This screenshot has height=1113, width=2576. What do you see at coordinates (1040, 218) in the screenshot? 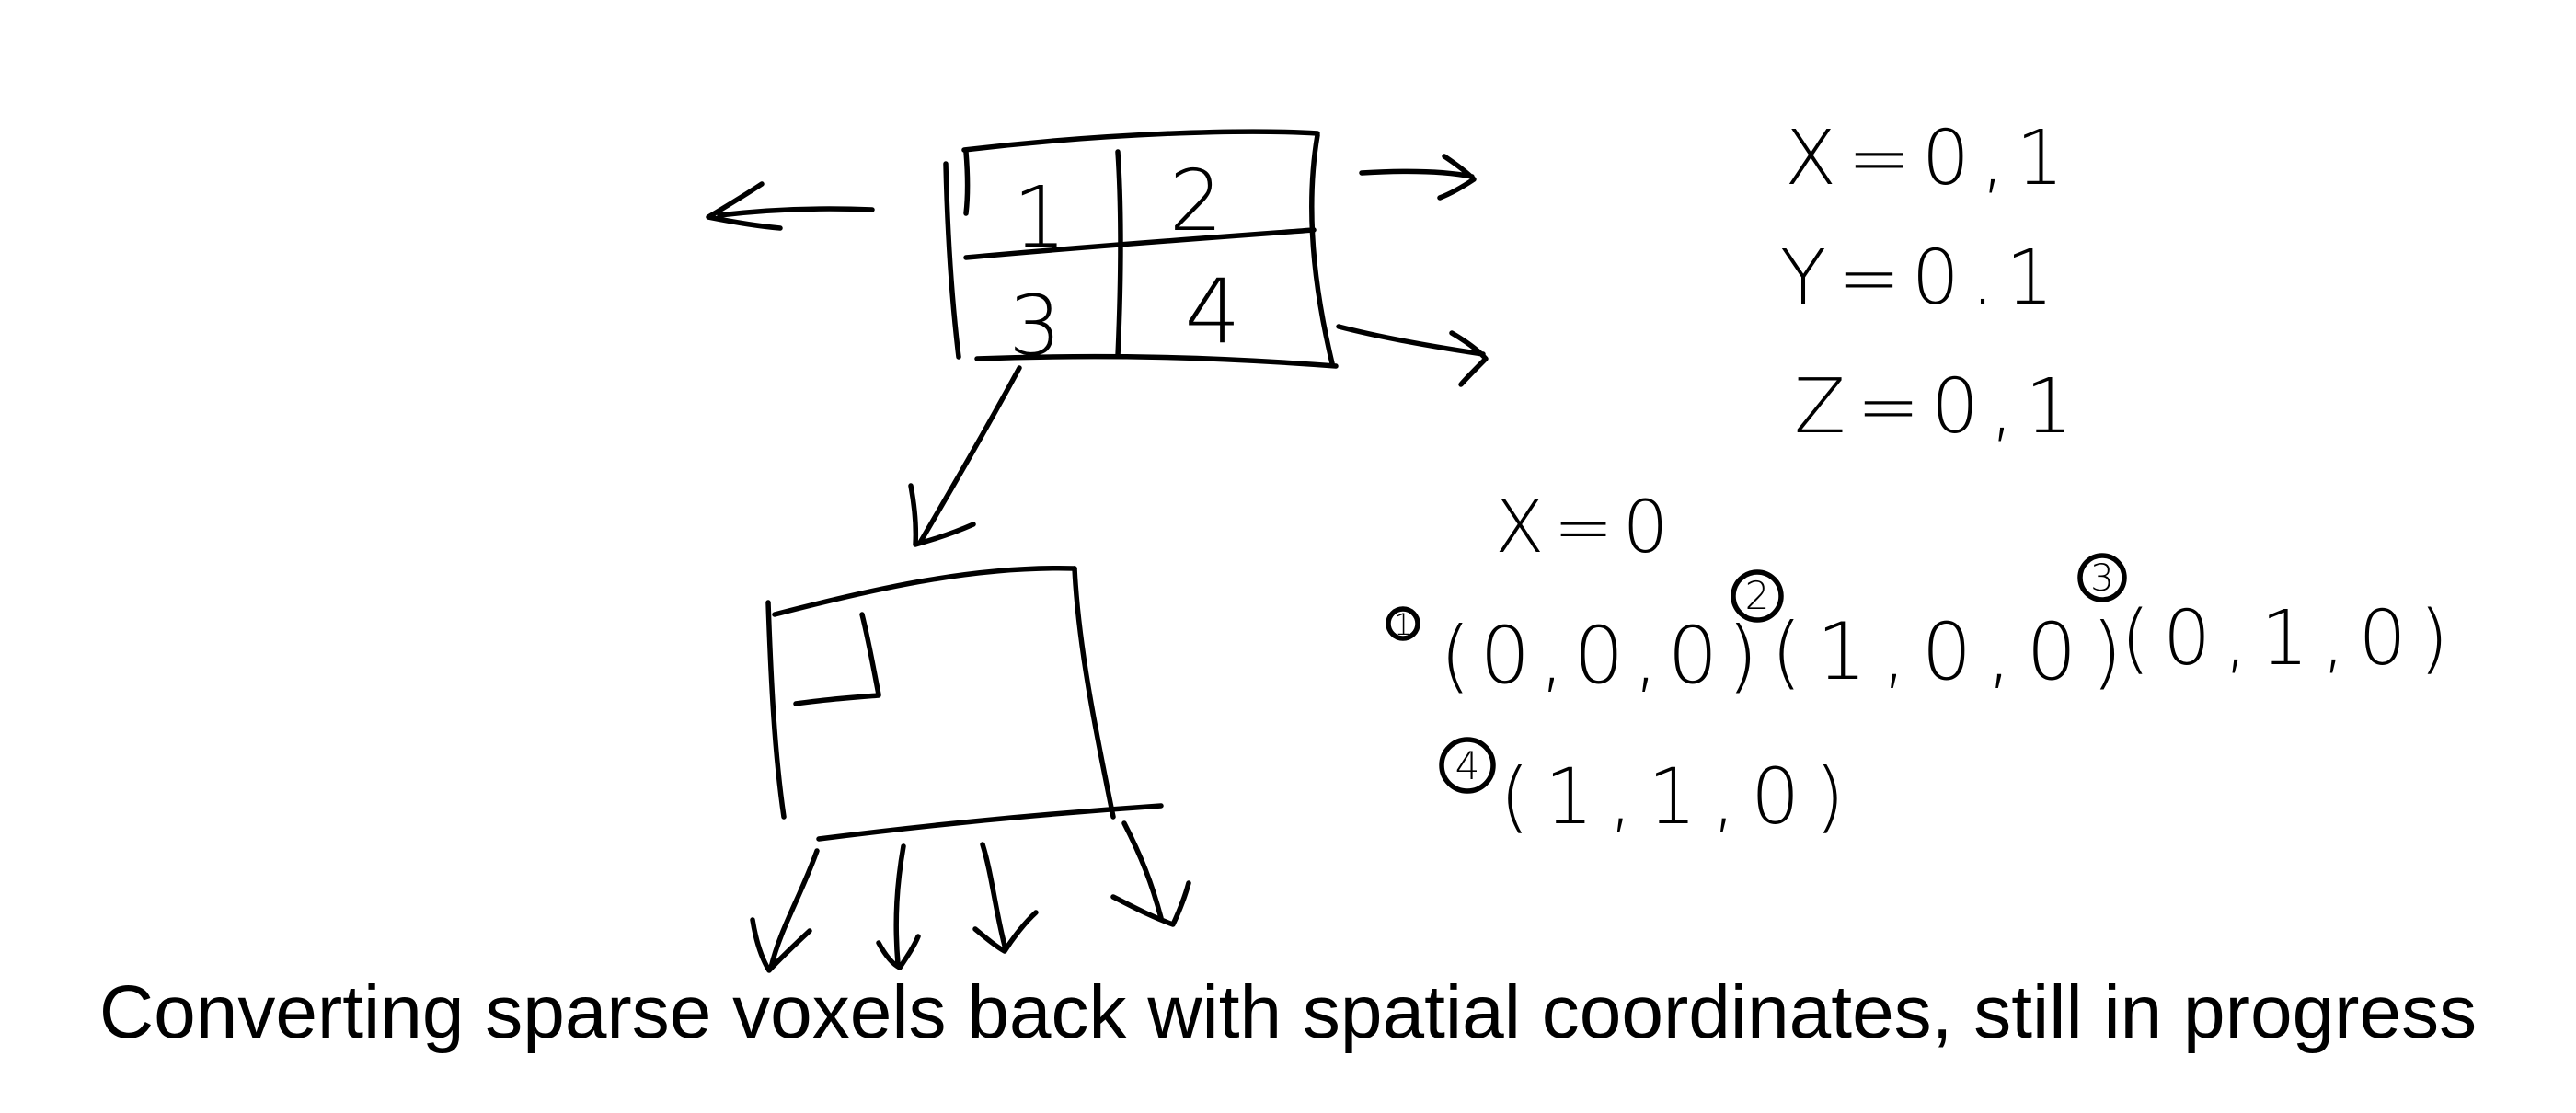
I see `parent-cell-1: 1` at bounding box center [1040, 218].